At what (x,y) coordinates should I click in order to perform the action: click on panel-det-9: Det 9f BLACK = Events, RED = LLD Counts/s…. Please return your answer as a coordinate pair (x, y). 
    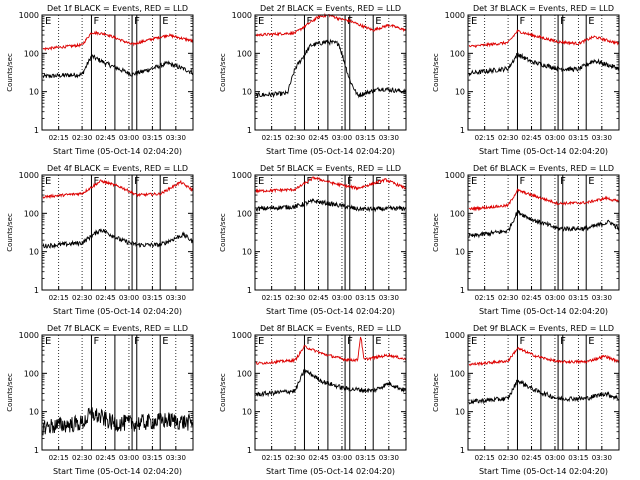
    Looking at the image, I should click on (526, 400).